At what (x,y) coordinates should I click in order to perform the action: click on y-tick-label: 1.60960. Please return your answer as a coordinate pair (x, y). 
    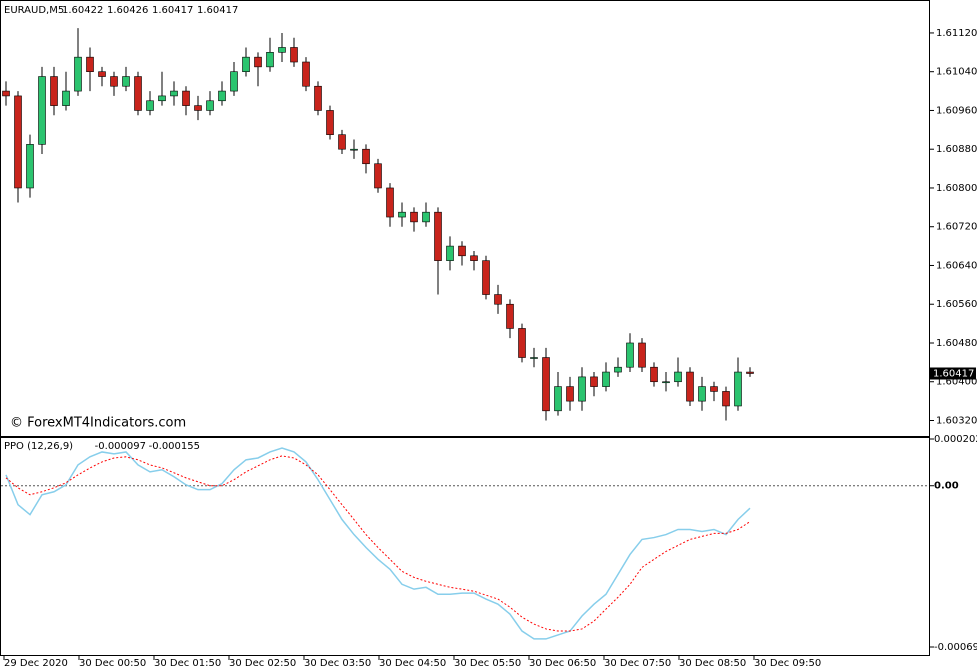
    Looking at the image, I should click on (956, 110).